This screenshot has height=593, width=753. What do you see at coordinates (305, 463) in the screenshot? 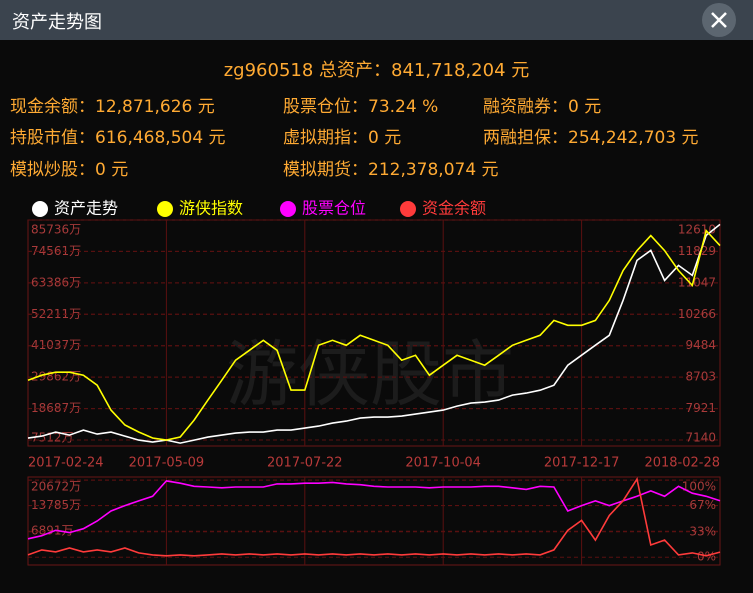
I see `x-tick-label: 2017-07-22` at bounding box center [305, 463].